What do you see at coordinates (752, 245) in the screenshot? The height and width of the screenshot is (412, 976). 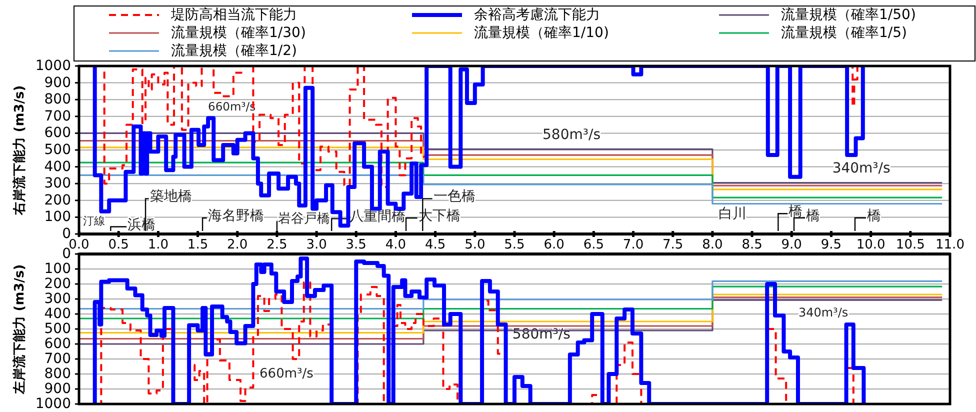 I see `x-tick-label: 8.5` at bounding box center [752, 245].